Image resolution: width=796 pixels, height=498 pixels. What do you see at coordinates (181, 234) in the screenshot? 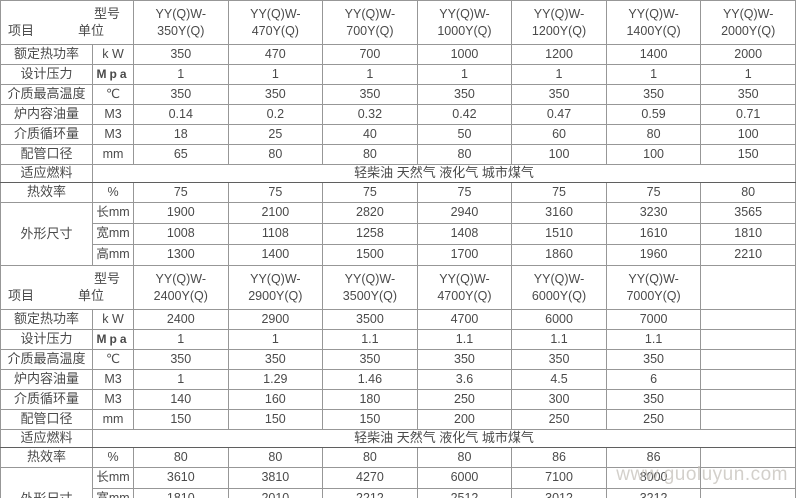
I see `value-cell: 1008` at bounding box center [181, 234].